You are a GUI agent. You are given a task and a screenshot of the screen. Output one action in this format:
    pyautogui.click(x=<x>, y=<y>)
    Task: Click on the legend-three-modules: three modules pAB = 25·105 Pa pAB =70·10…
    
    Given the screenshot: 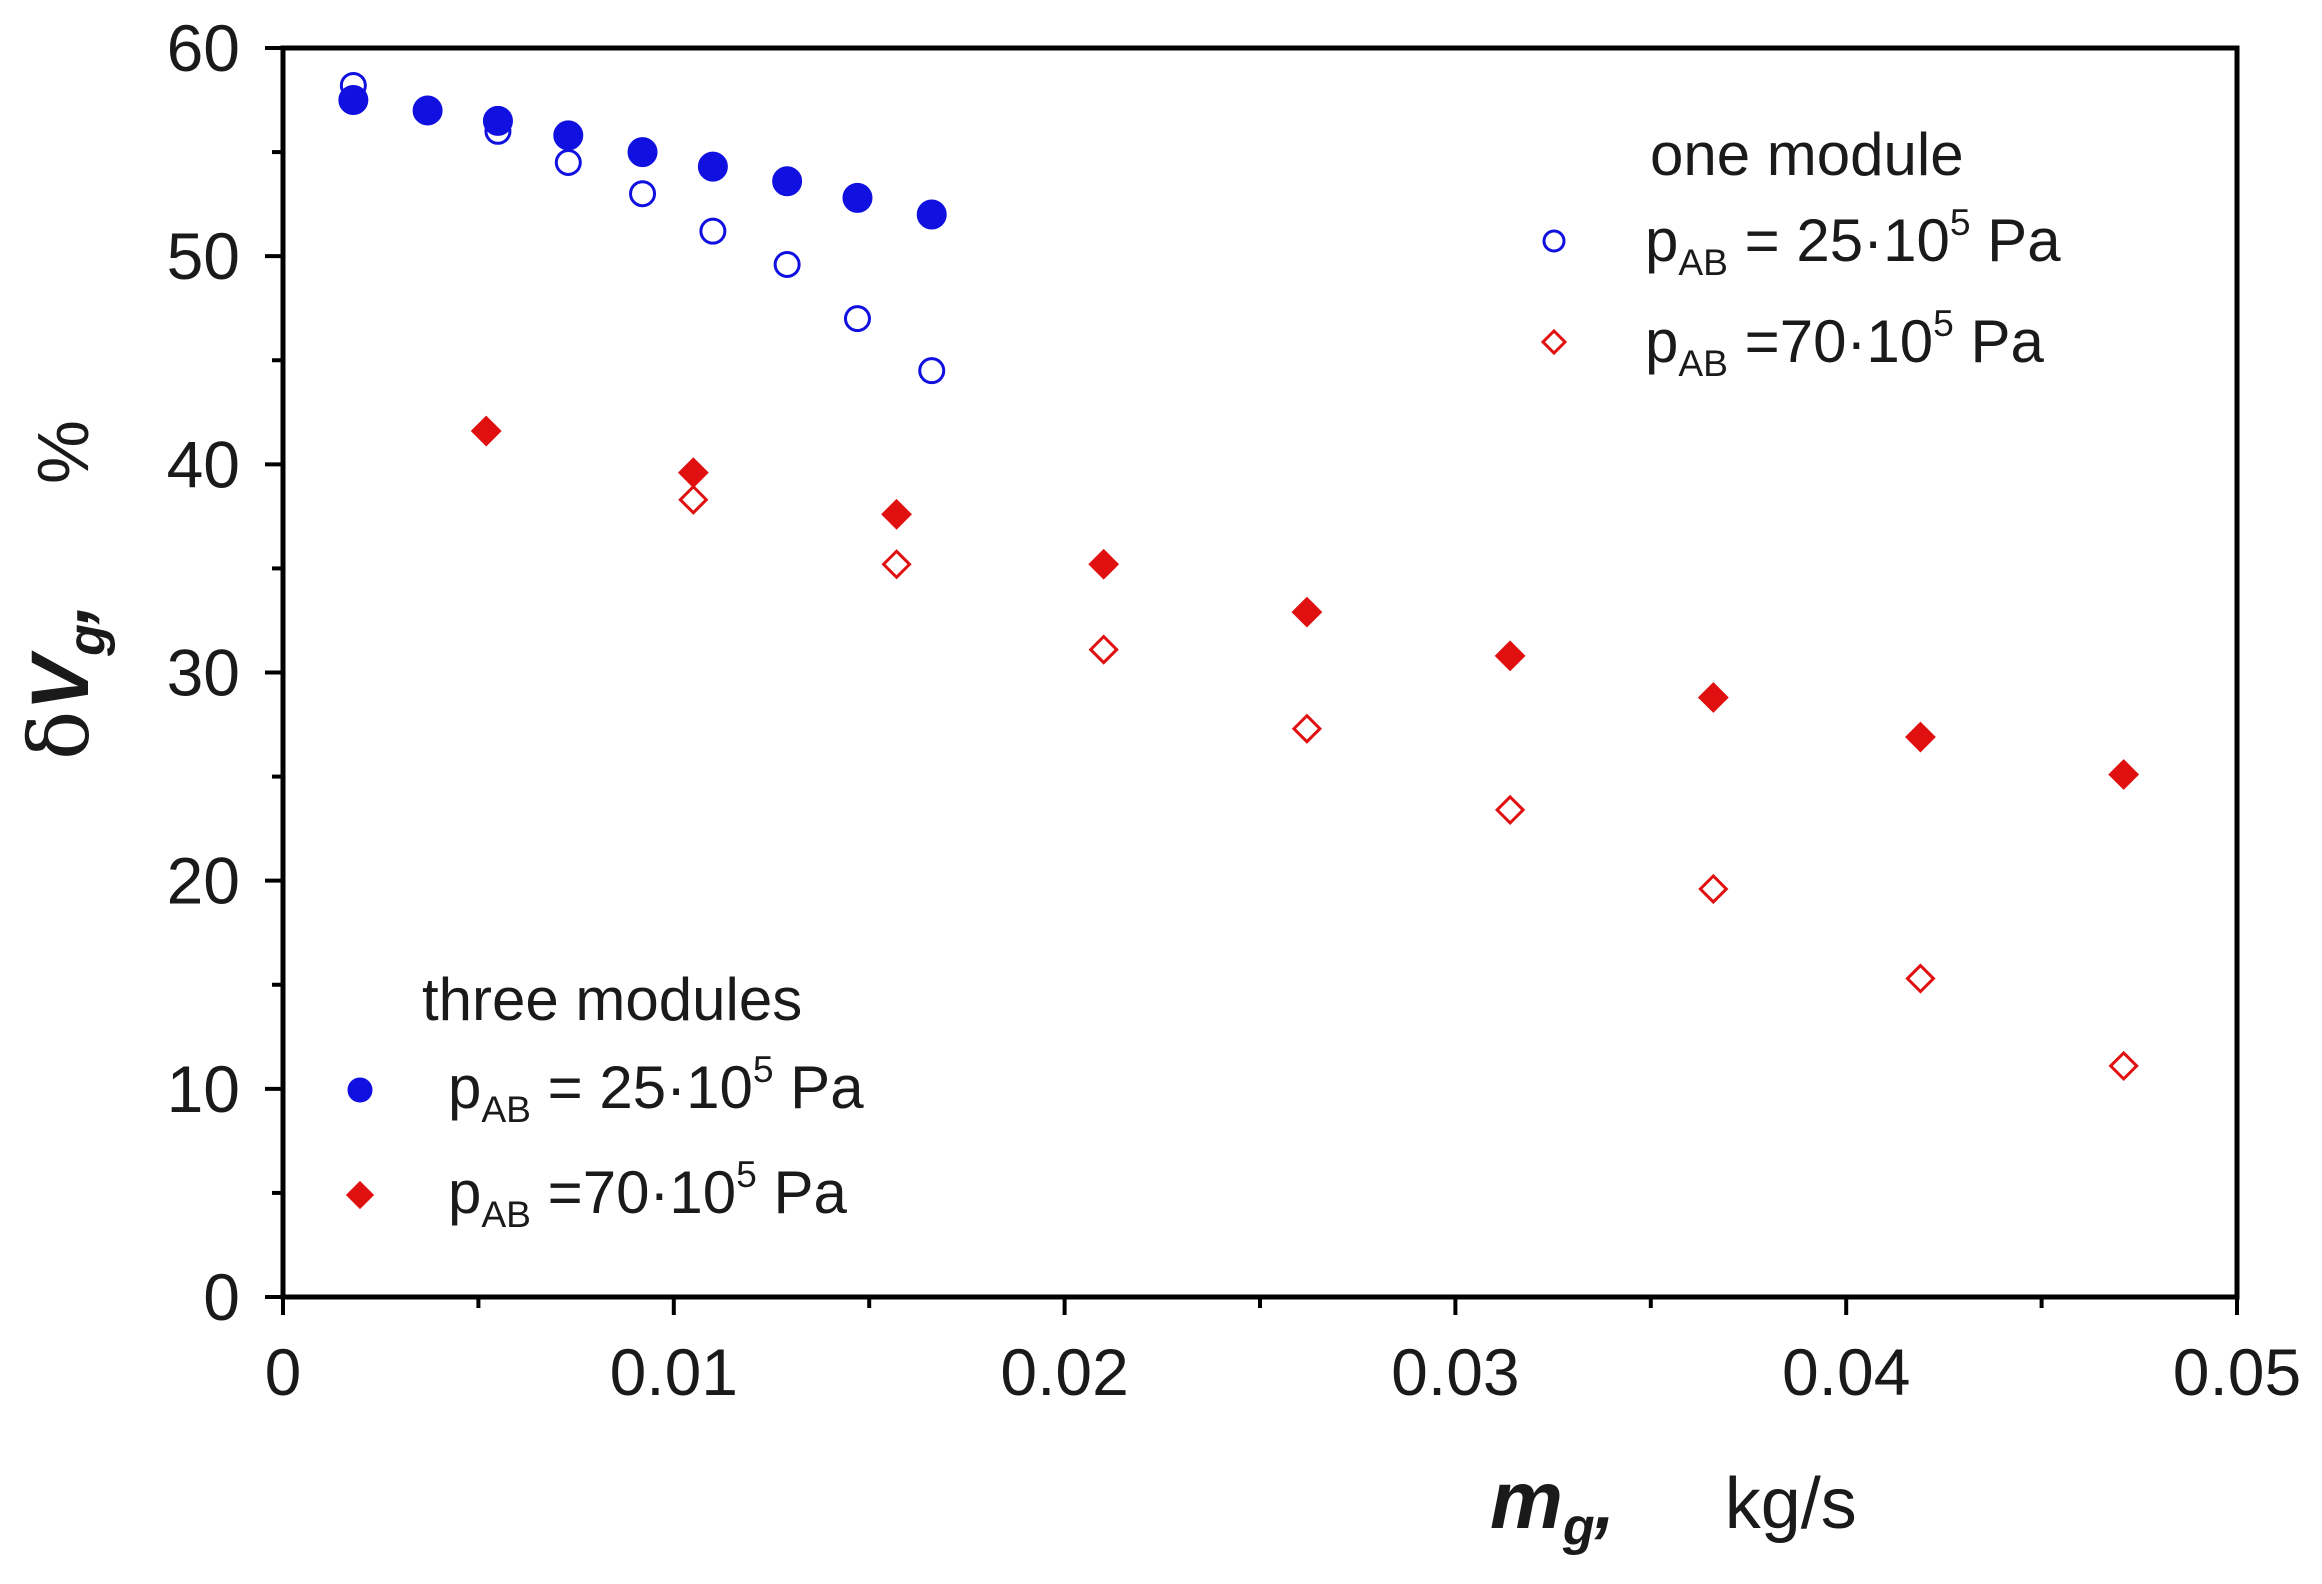 What is the action you would take?
    pyautogui.click(x=604, y=1100)
    